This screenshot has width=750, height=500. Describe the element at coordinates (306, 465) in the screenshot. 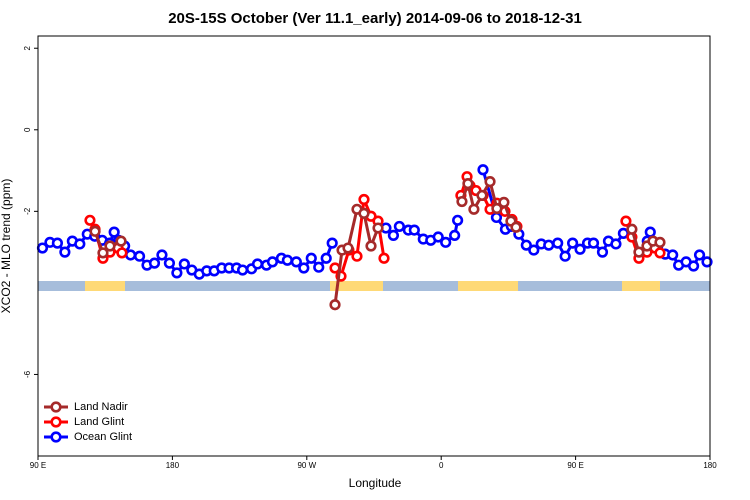

I see `x-tick-label: 90 W` at that location.